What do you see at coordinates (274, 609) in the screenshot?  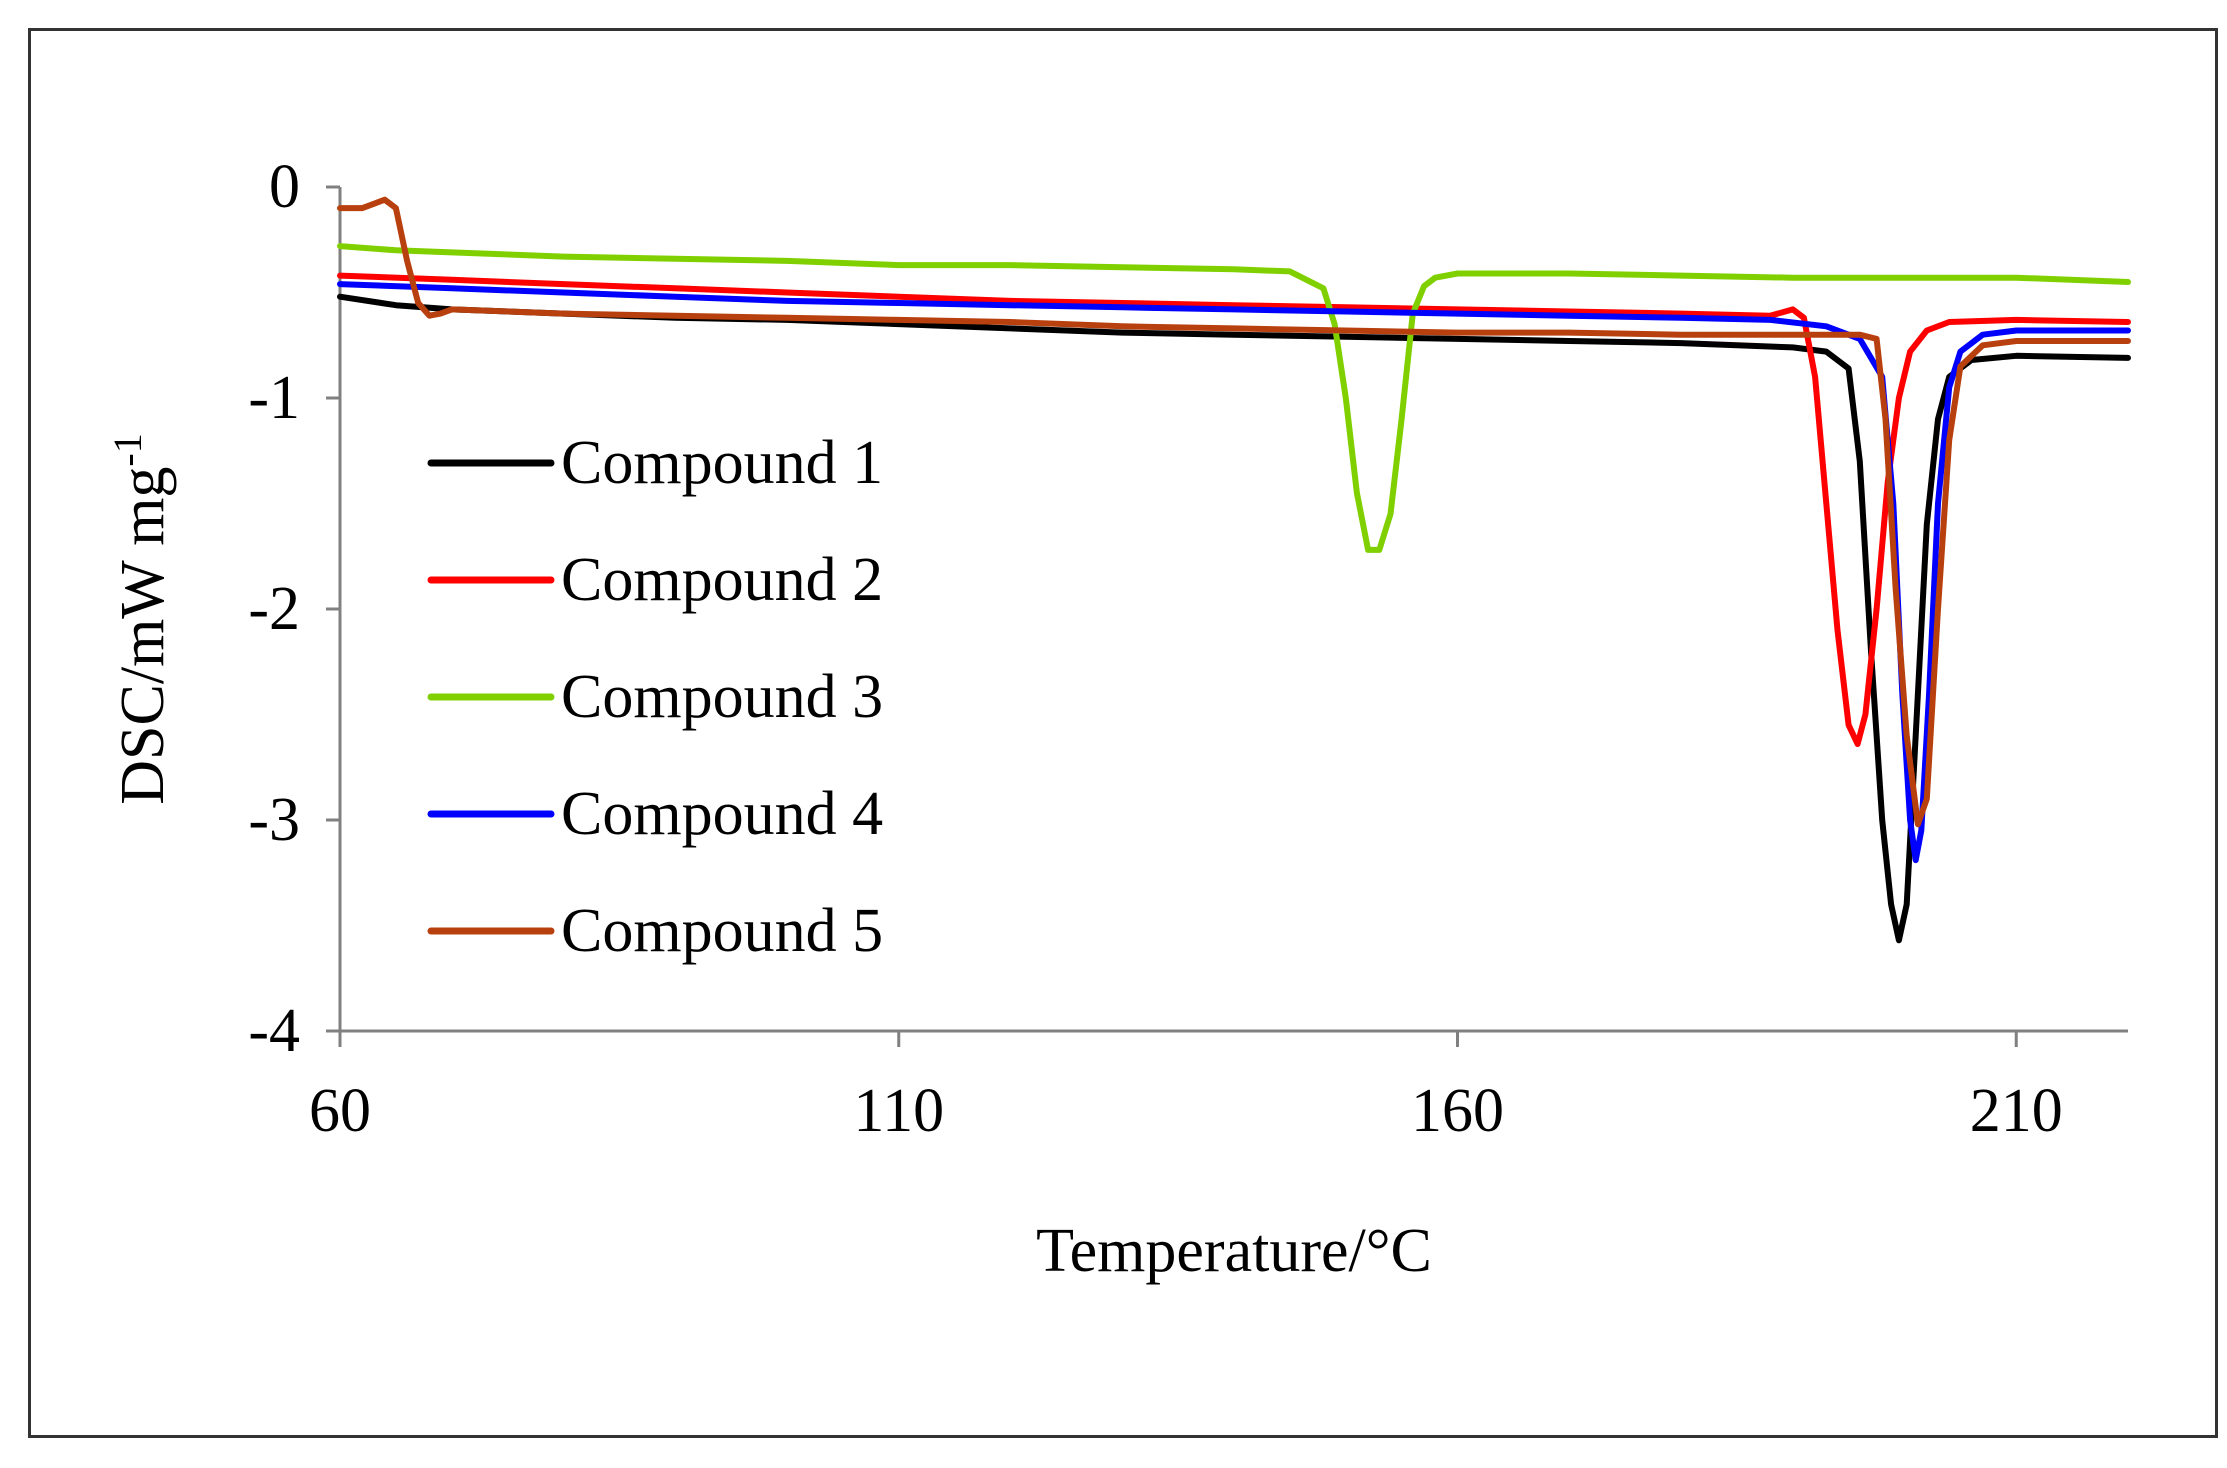 I see `y-tick-label: -2` at bounding box center [274, 609].